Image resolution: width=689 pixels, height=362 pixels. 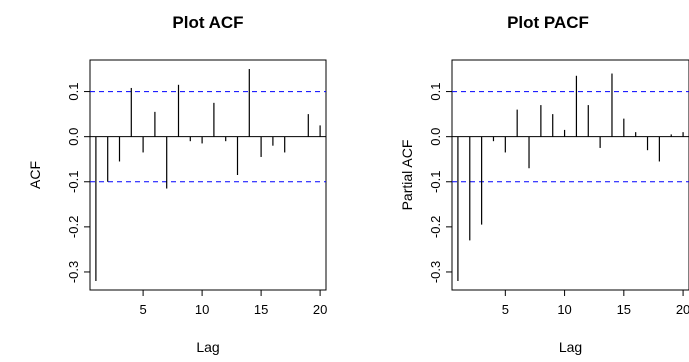 I want to click on chart-title: Plot ACF, so click(x=207, y=22).